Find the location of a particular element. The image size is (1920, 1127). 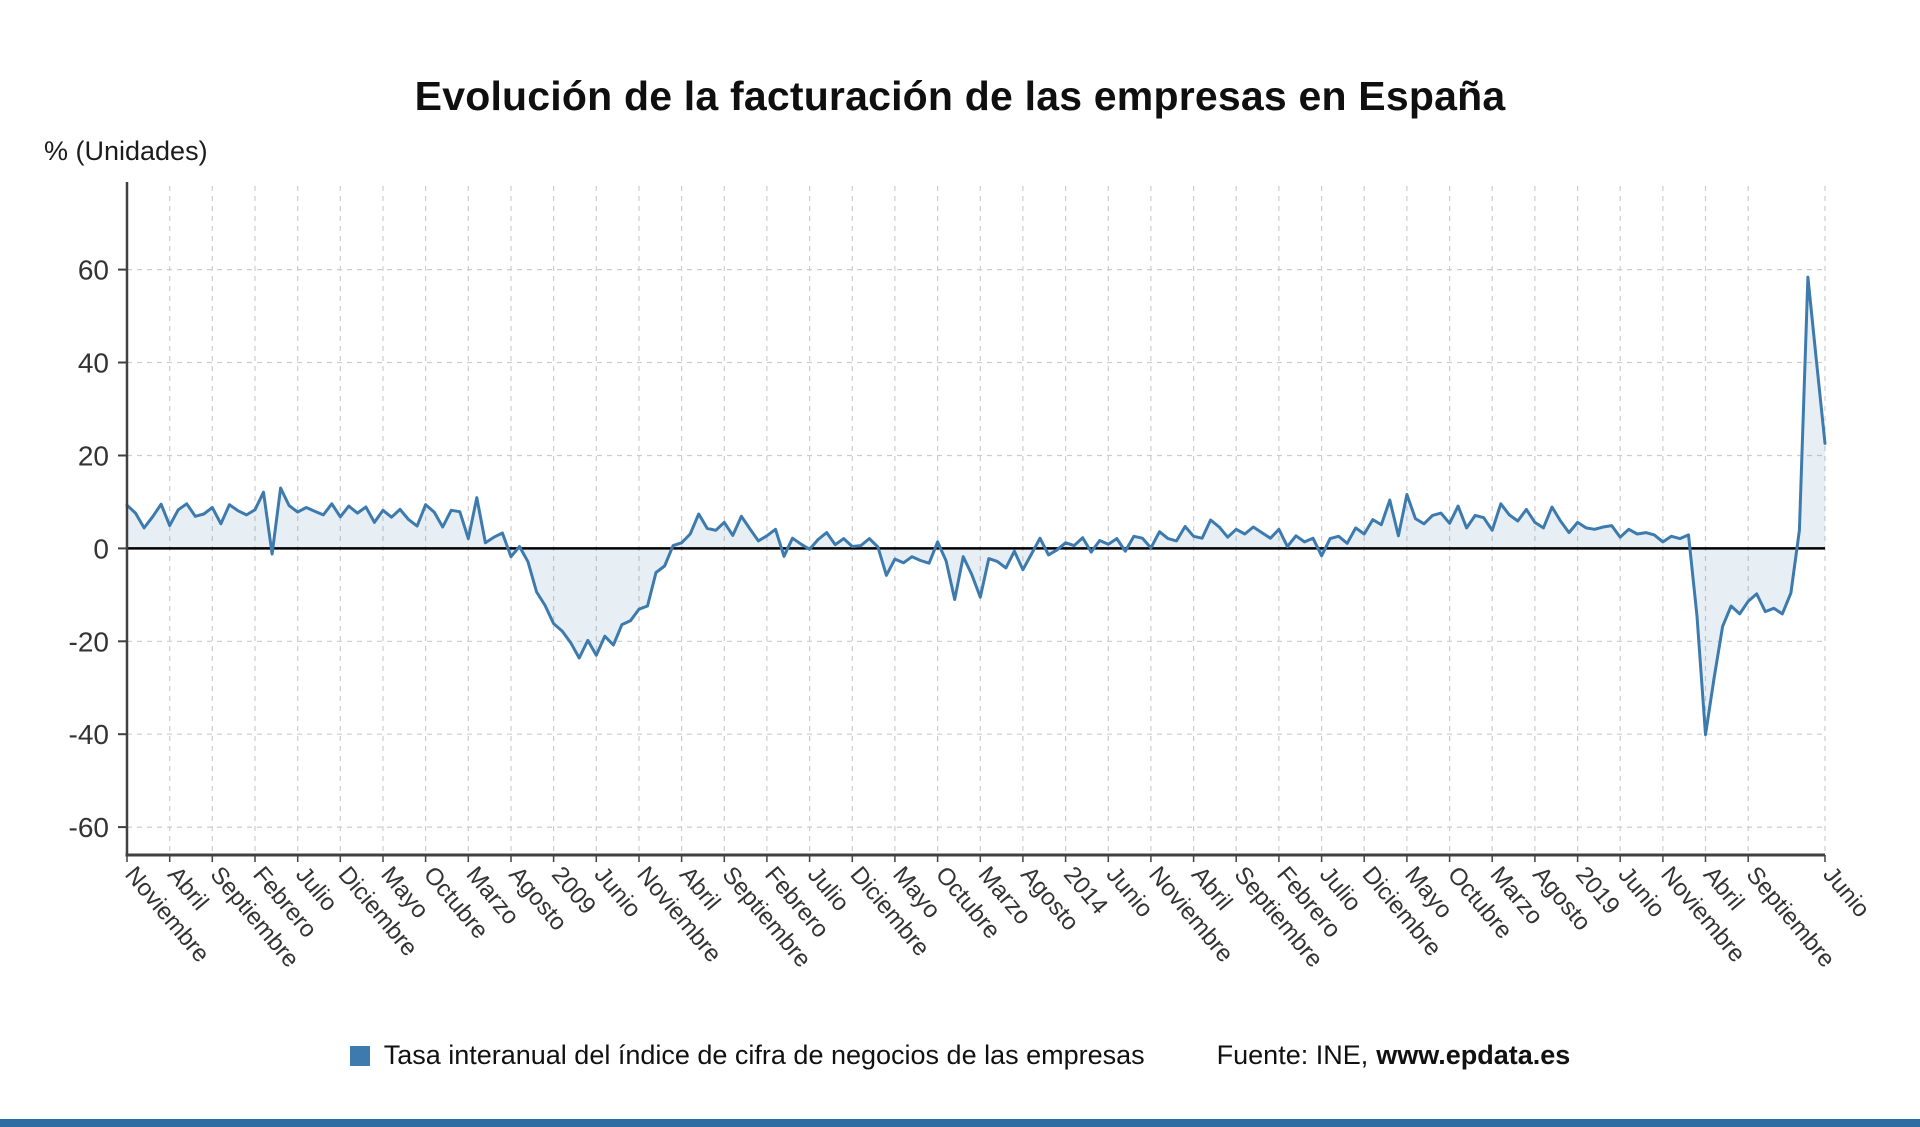

source-prefix: Fuente: INE, is located at coordinates (1292, 1055).